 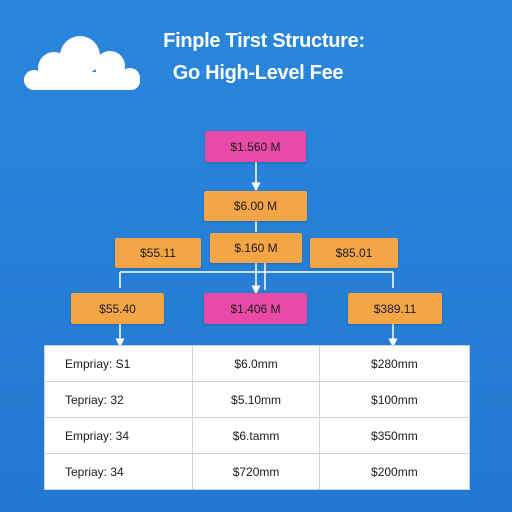 I want to click on table-cell: $200mm, so click(x=393, y=471).